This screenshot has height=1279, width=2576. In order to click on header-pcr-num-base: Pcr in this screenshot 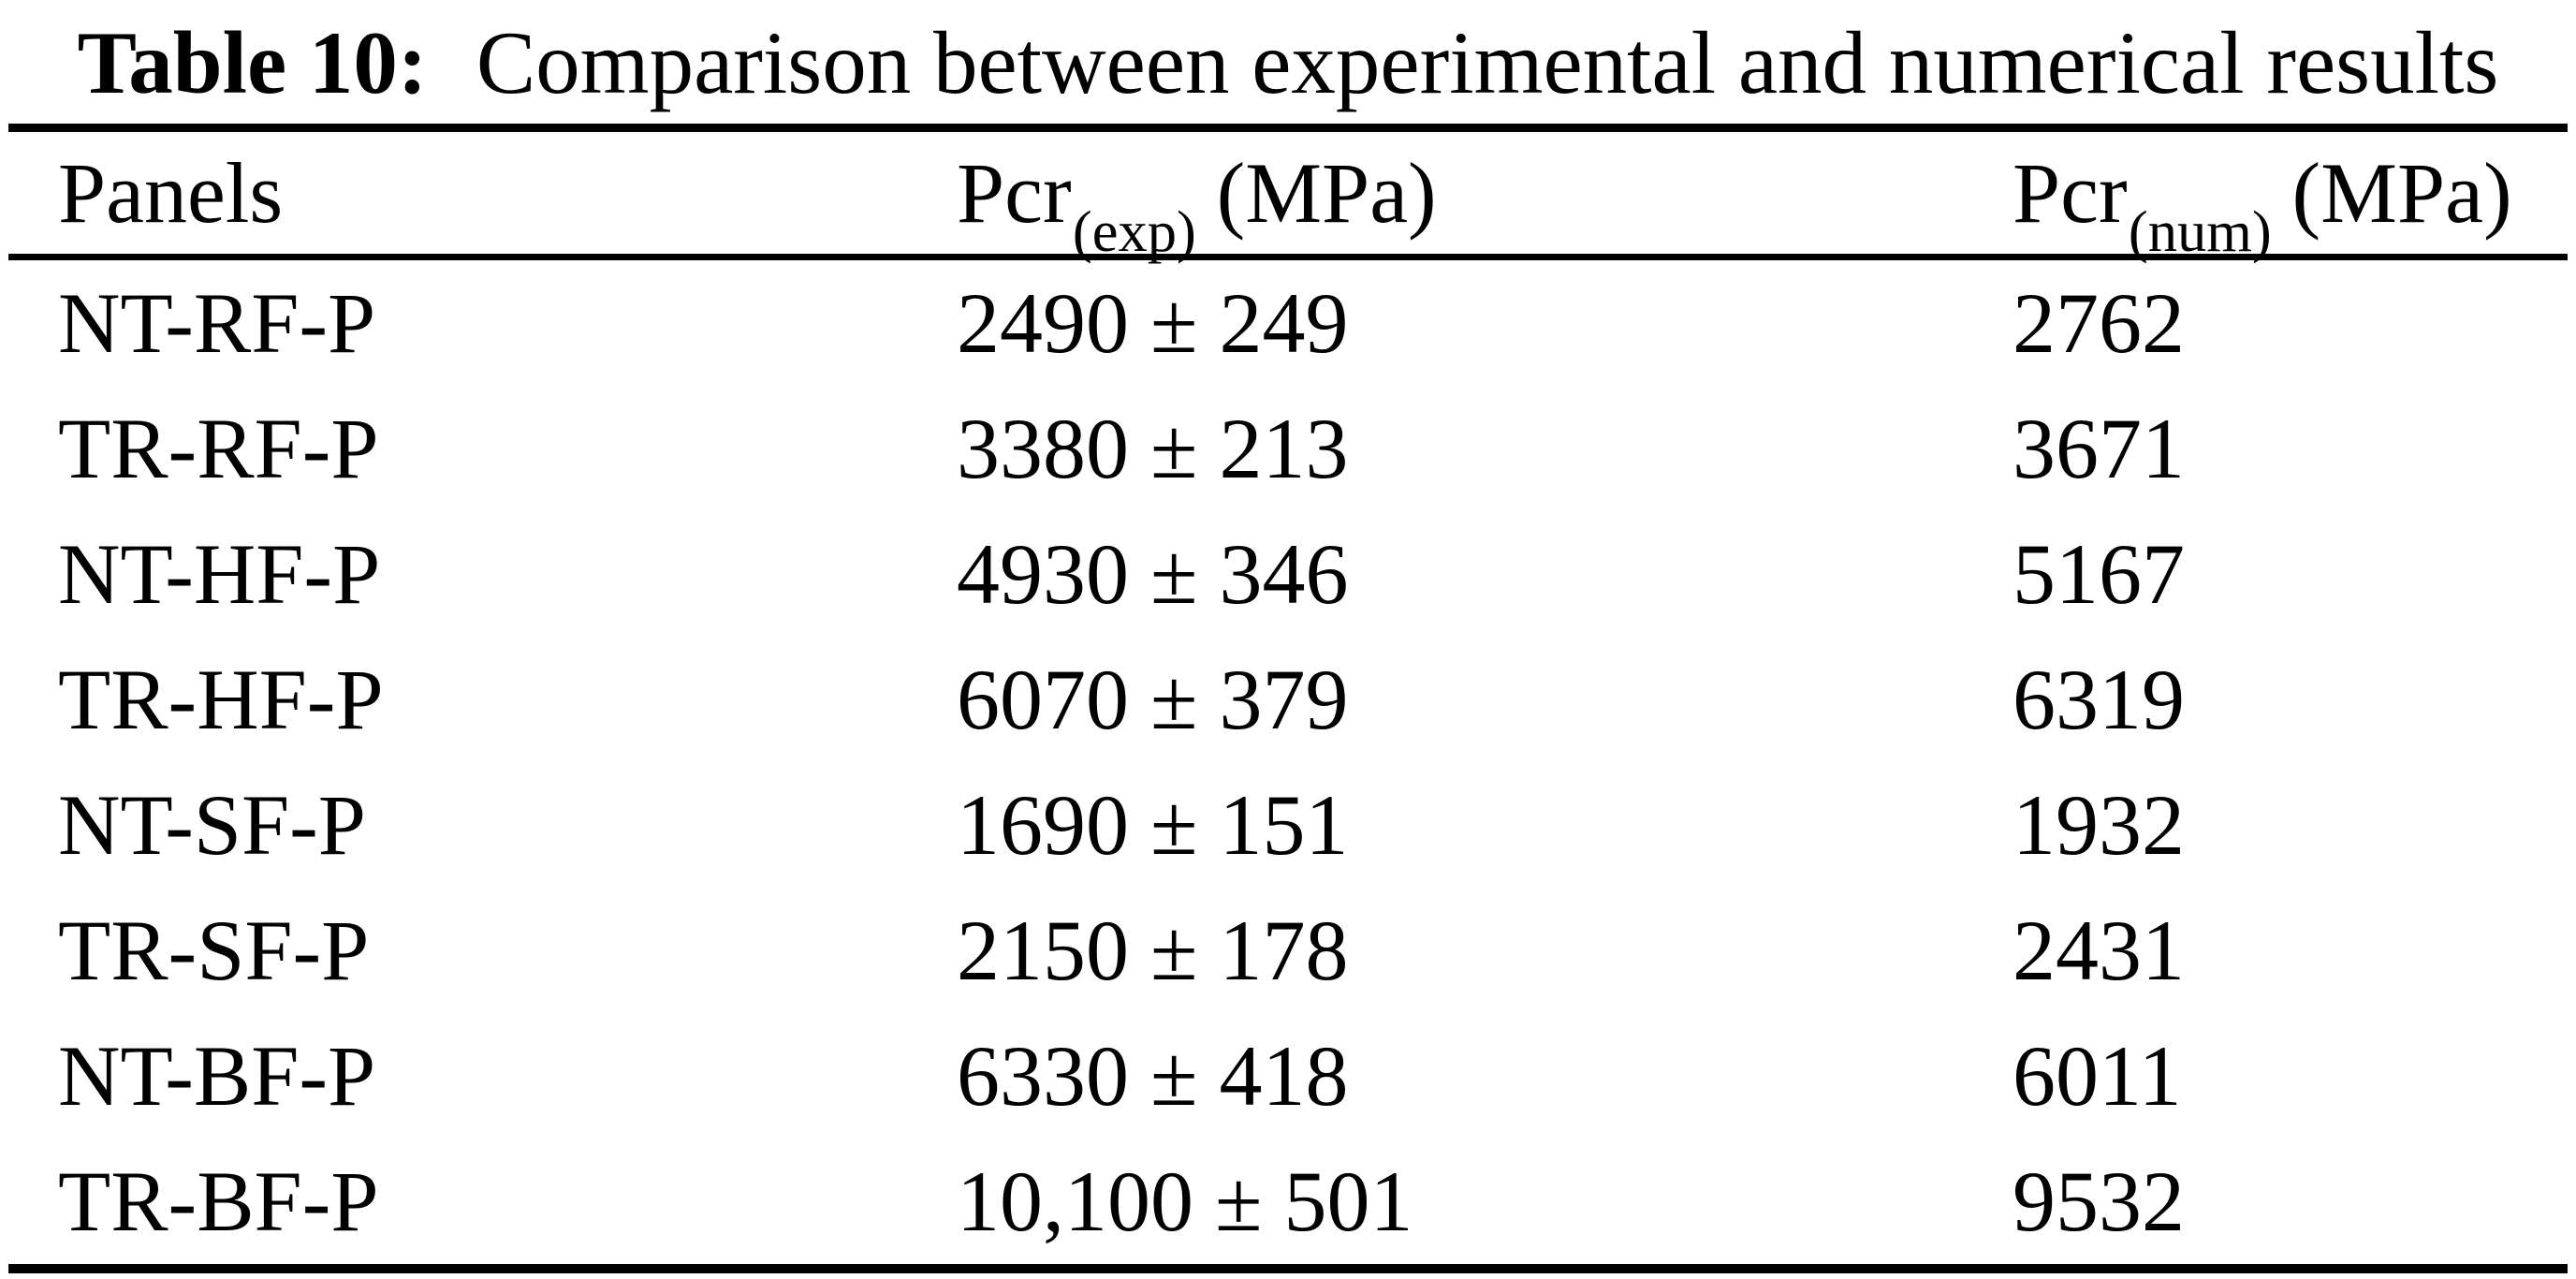, I will do `click(2070, 192)`.